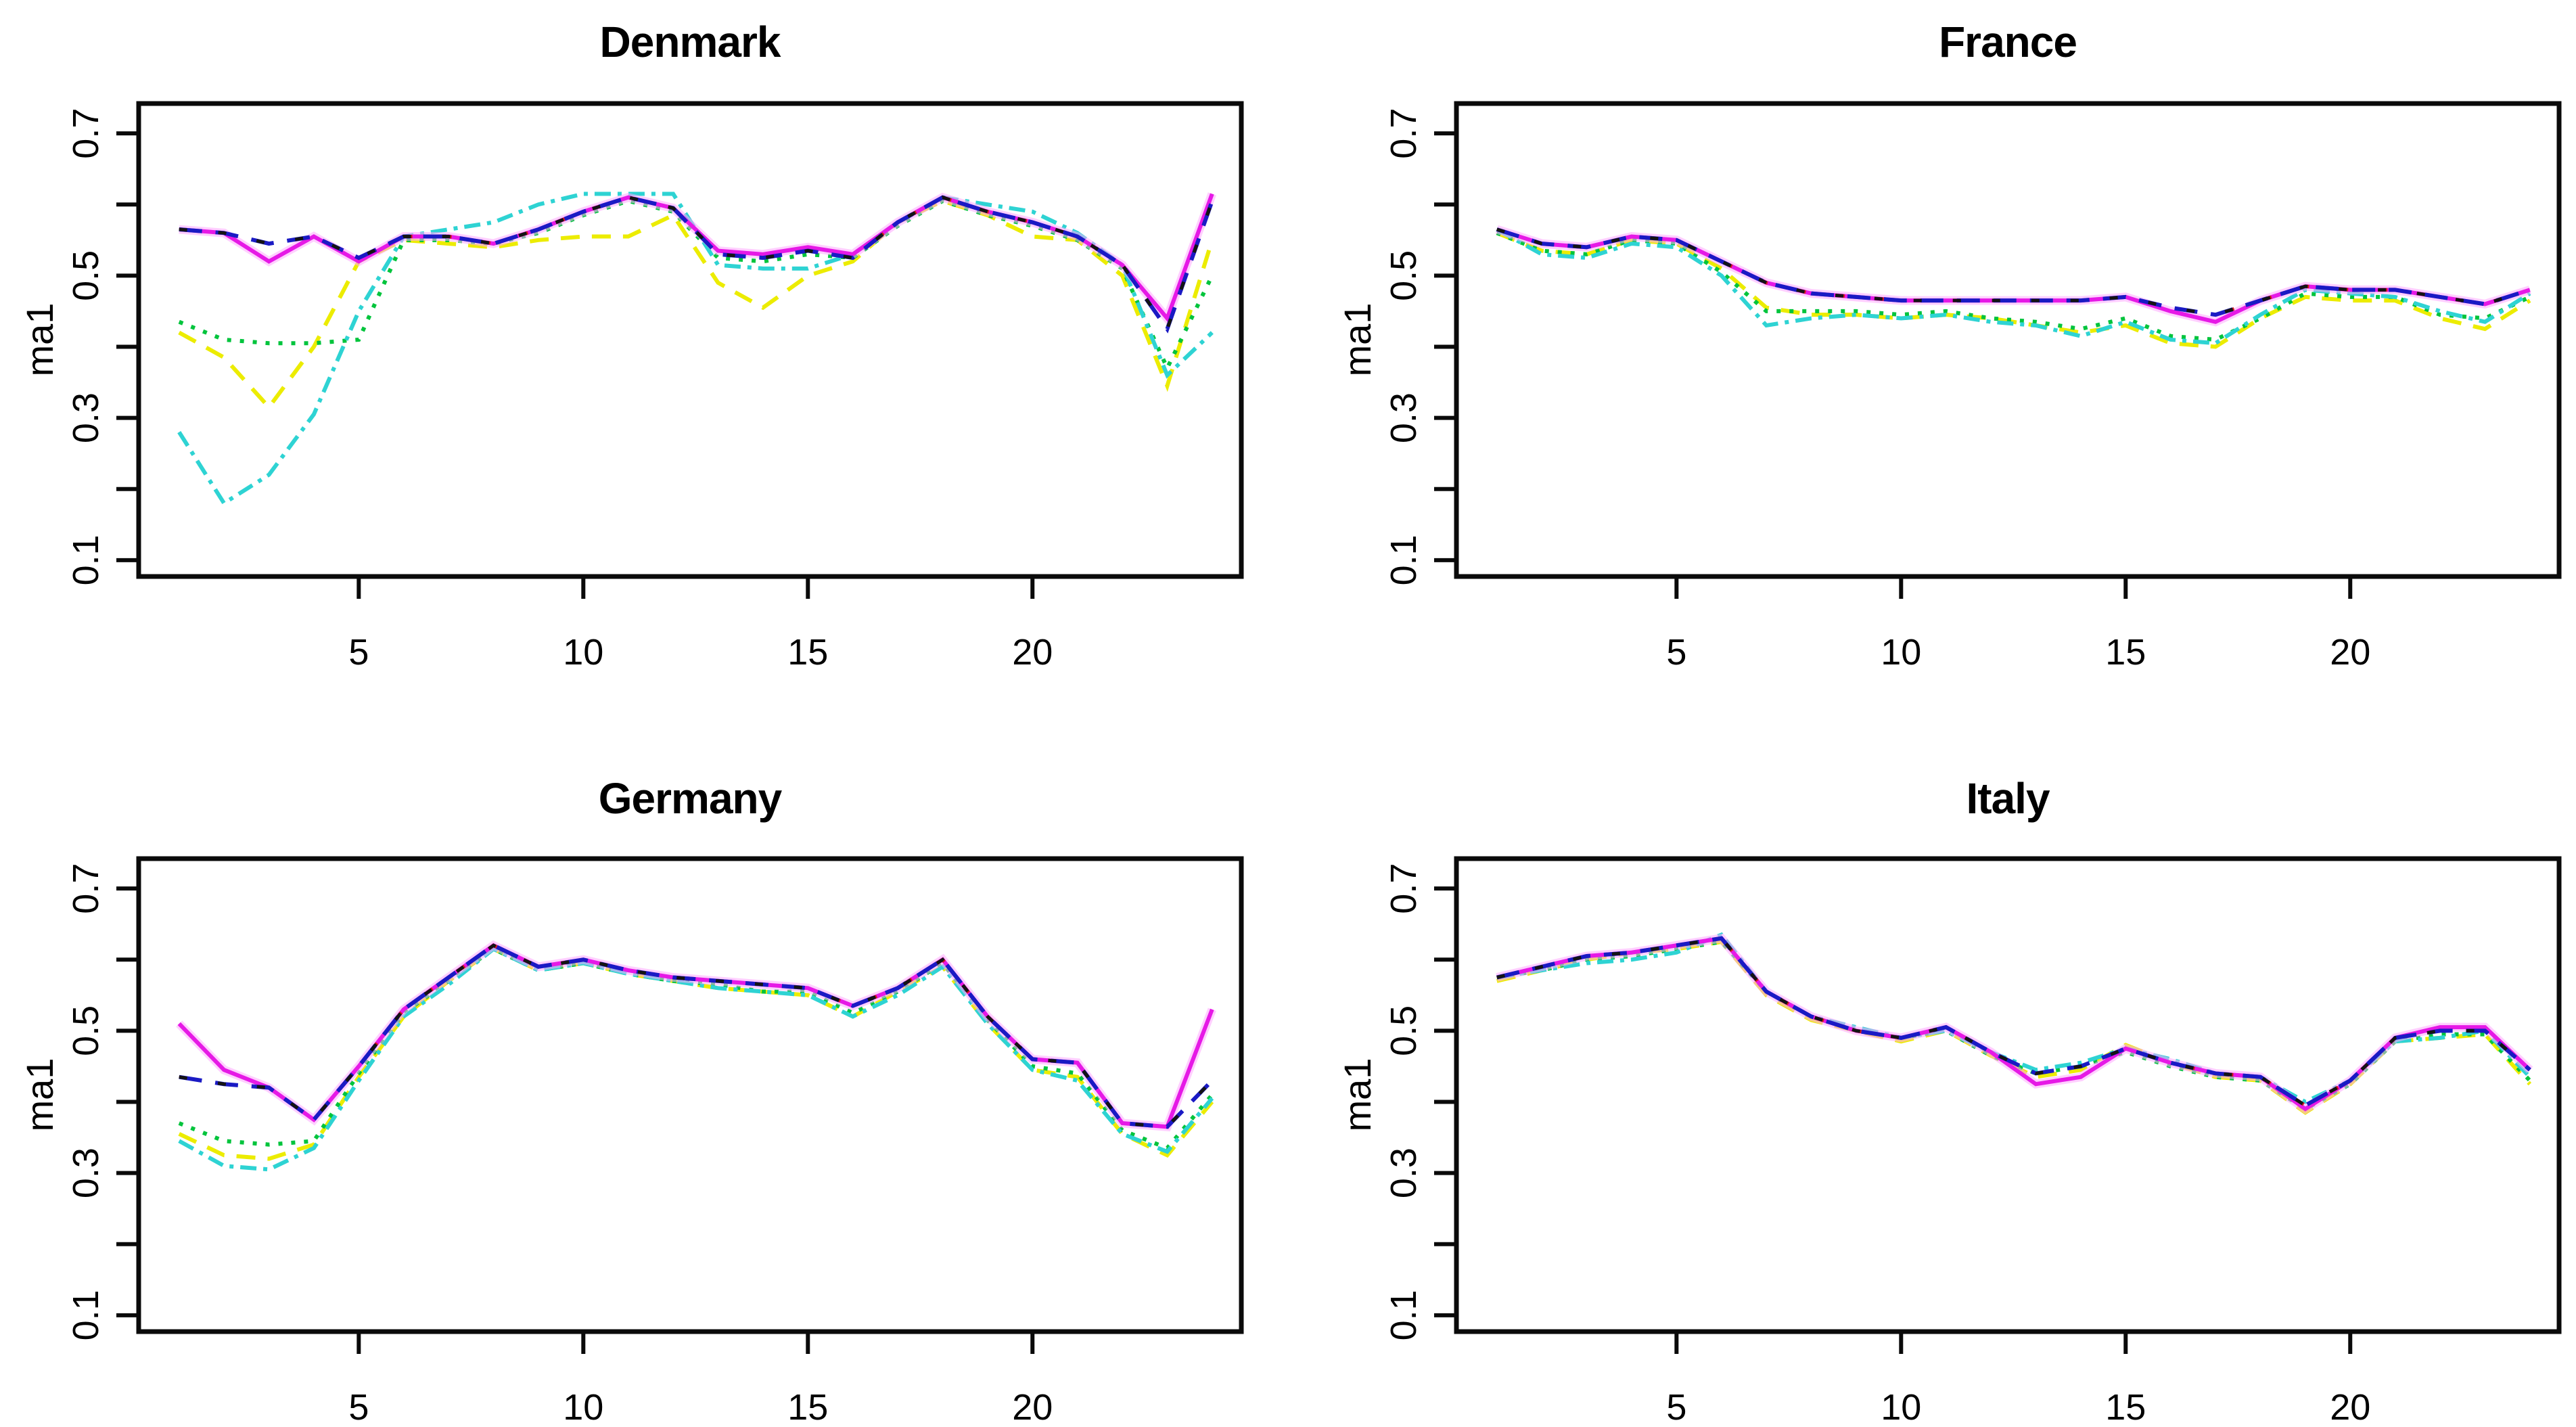 The image size is (2576, 1427). I want to click on series-red-overlay, so click(2013, 1022).